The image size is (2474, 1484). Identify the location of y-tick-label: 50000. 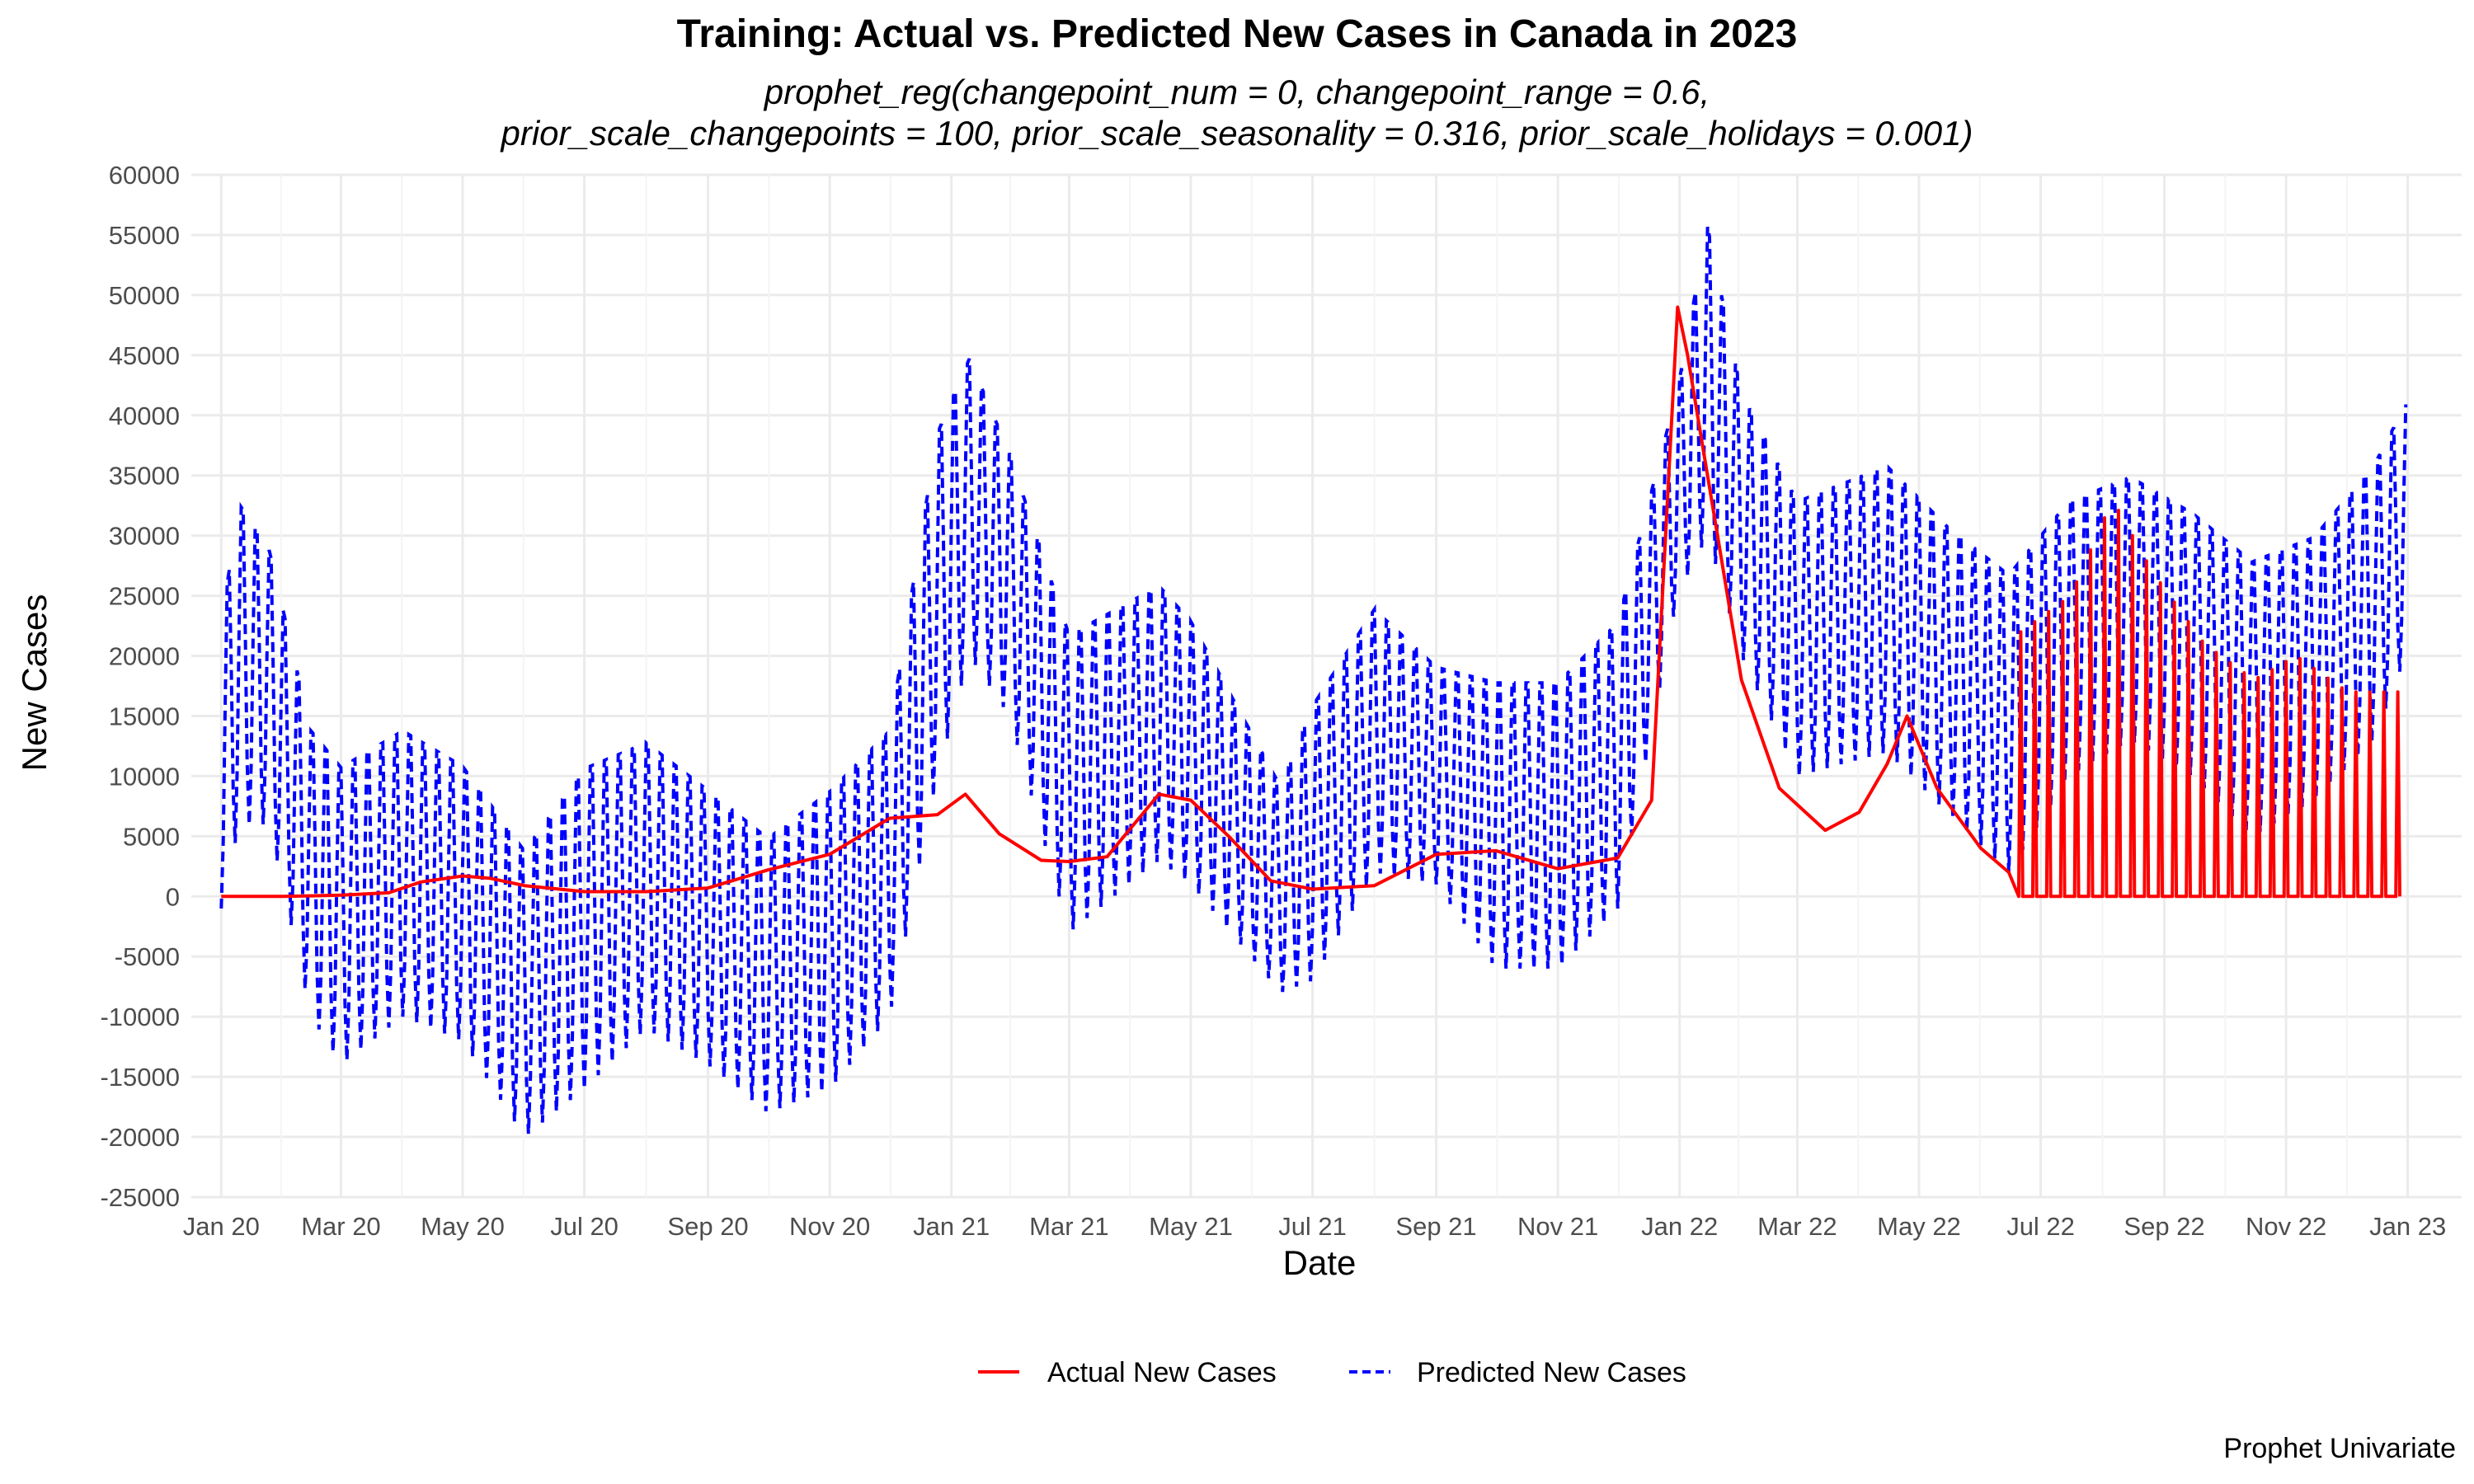
(144, 295).